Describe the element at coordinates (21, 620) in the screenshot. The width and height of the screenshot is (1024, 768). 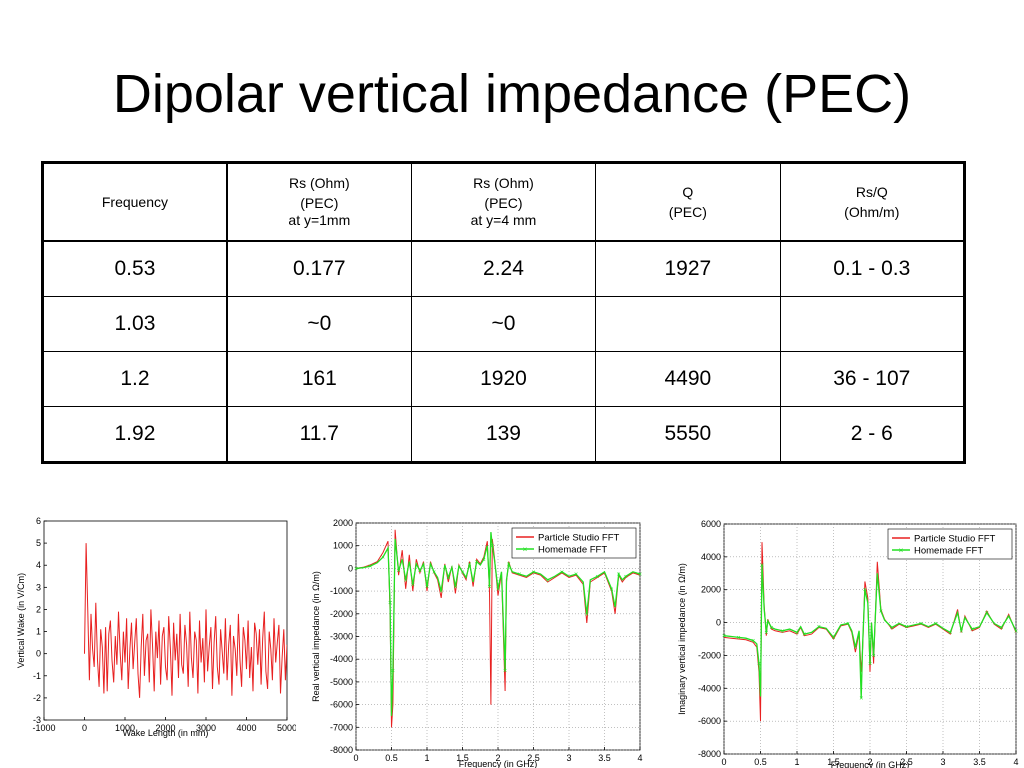
I see `y-axis-label: Vertical Wake (in V/Cm)` at that location.